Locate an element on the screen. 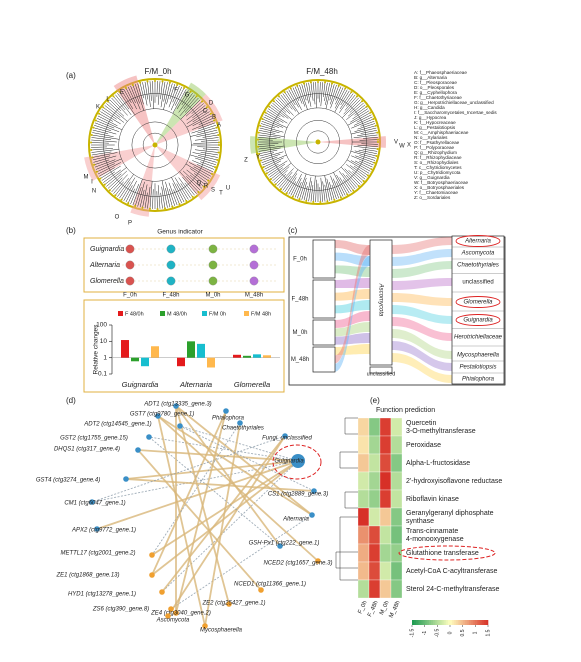  highlight-ellipse is located at coordinates (297, 462).